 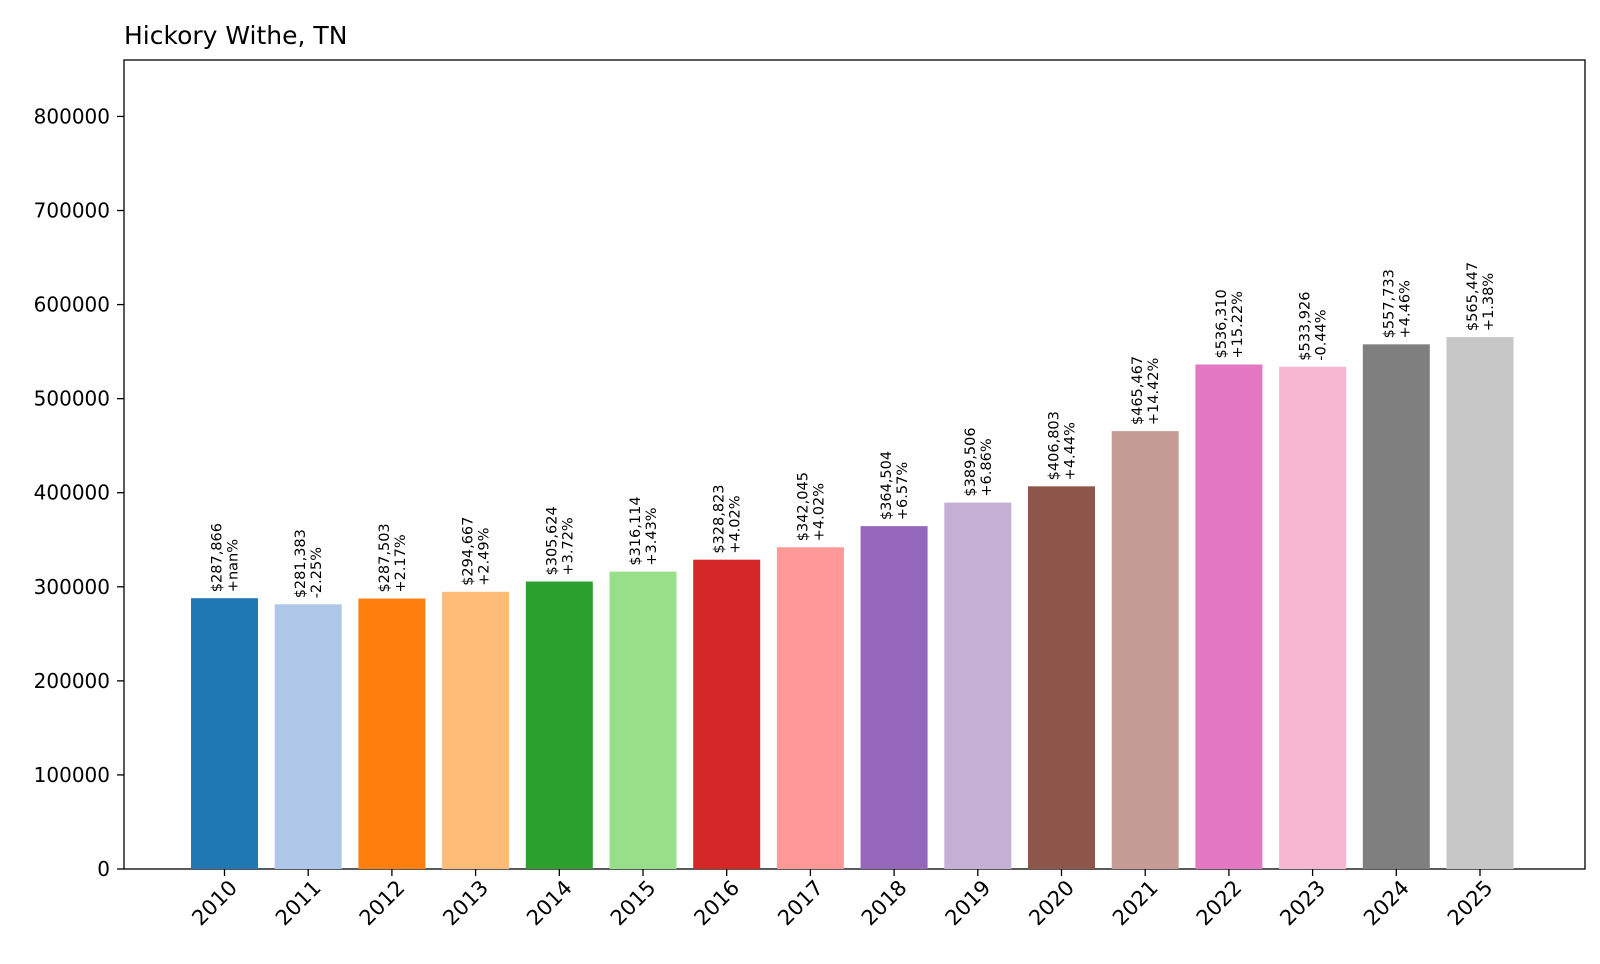 What do you see at coordinates (720, 518) in the screenshot?
I see `bar-value-label: $328,823` at bounding box center [720, 518].